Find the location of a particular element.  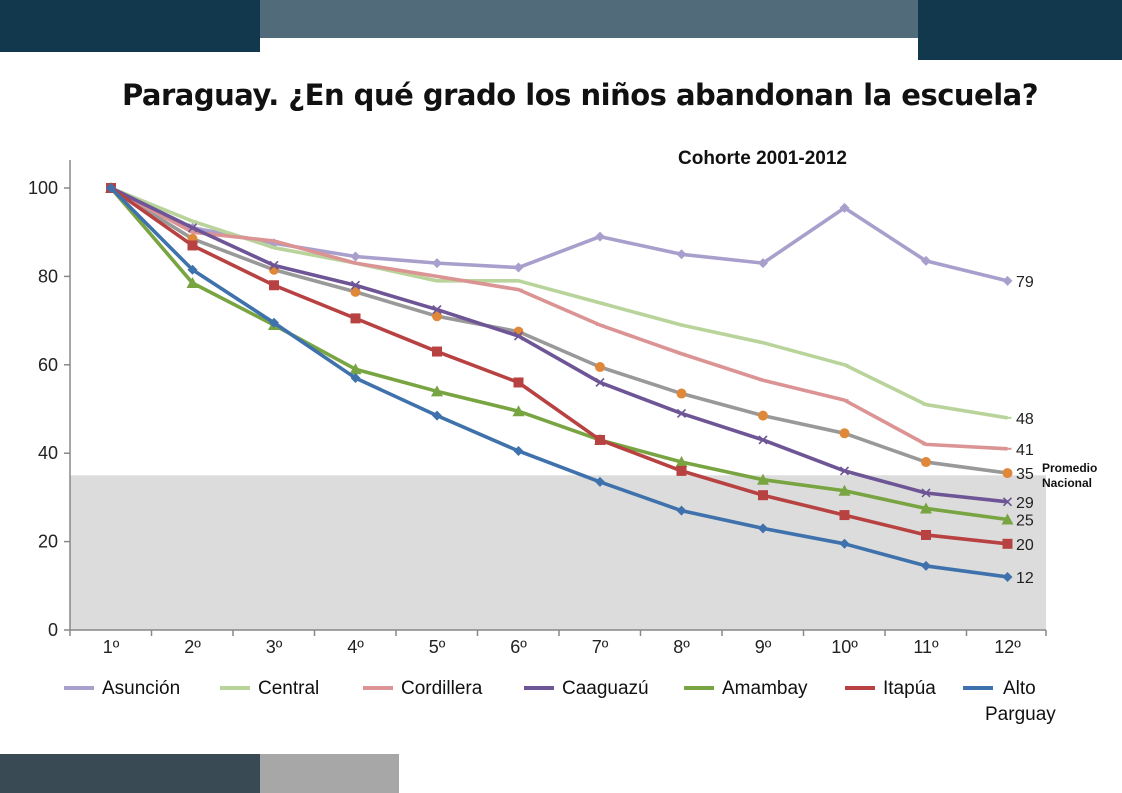

end-label-cordillera: 41 is located at coordinates (1025, 450).